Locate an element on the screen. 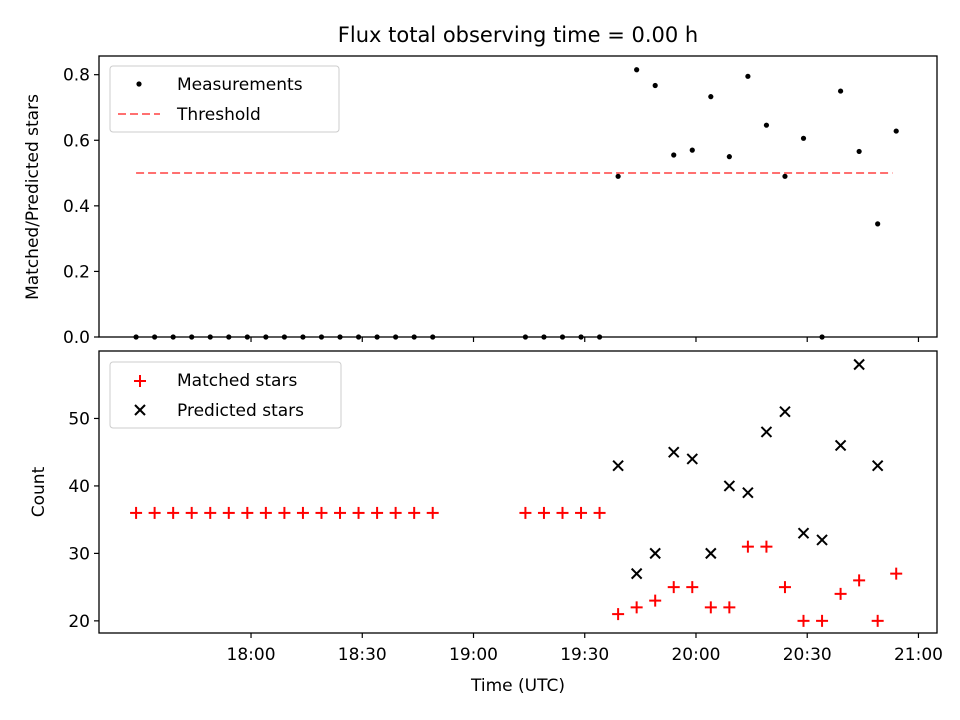 This screenshot has height=720, width=960. x-tick-label: 21:00 is located at coordinates (918, 655).